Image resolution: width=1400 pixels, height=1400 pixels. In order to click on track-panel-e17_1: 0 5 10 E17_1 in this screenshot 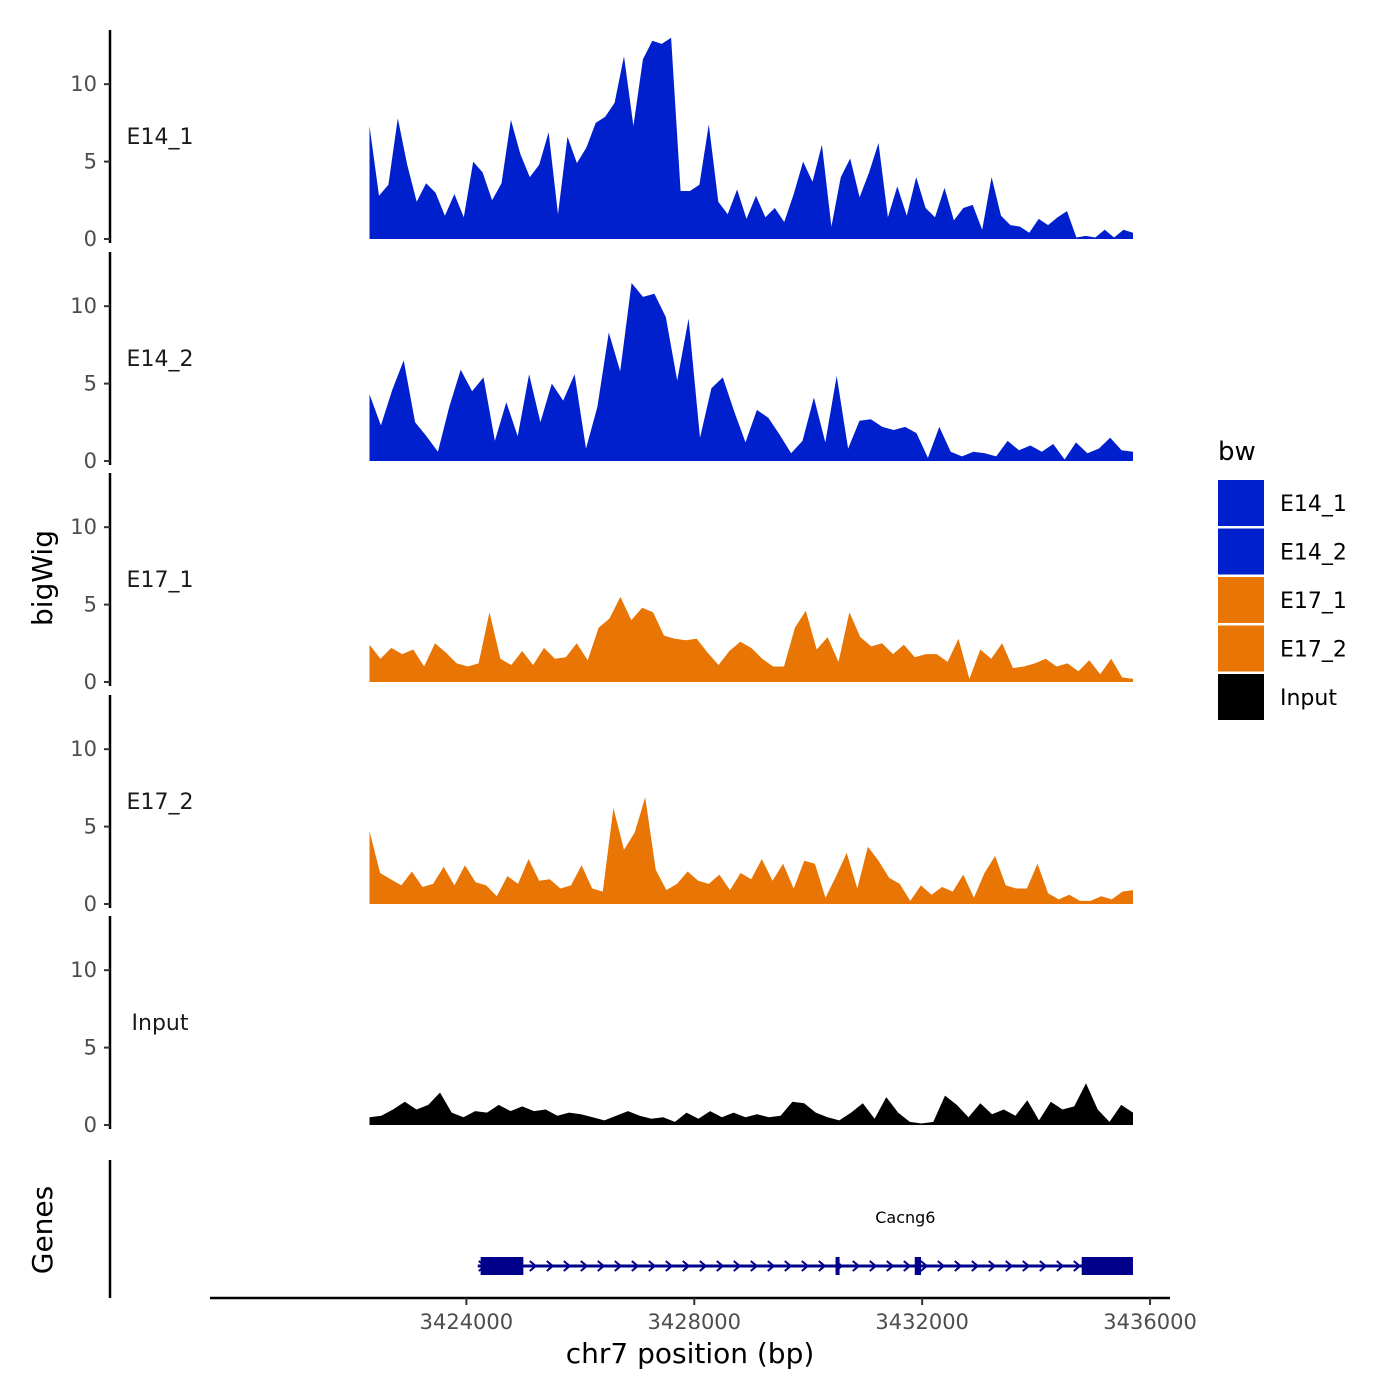, I will do `click(601, 583)`.